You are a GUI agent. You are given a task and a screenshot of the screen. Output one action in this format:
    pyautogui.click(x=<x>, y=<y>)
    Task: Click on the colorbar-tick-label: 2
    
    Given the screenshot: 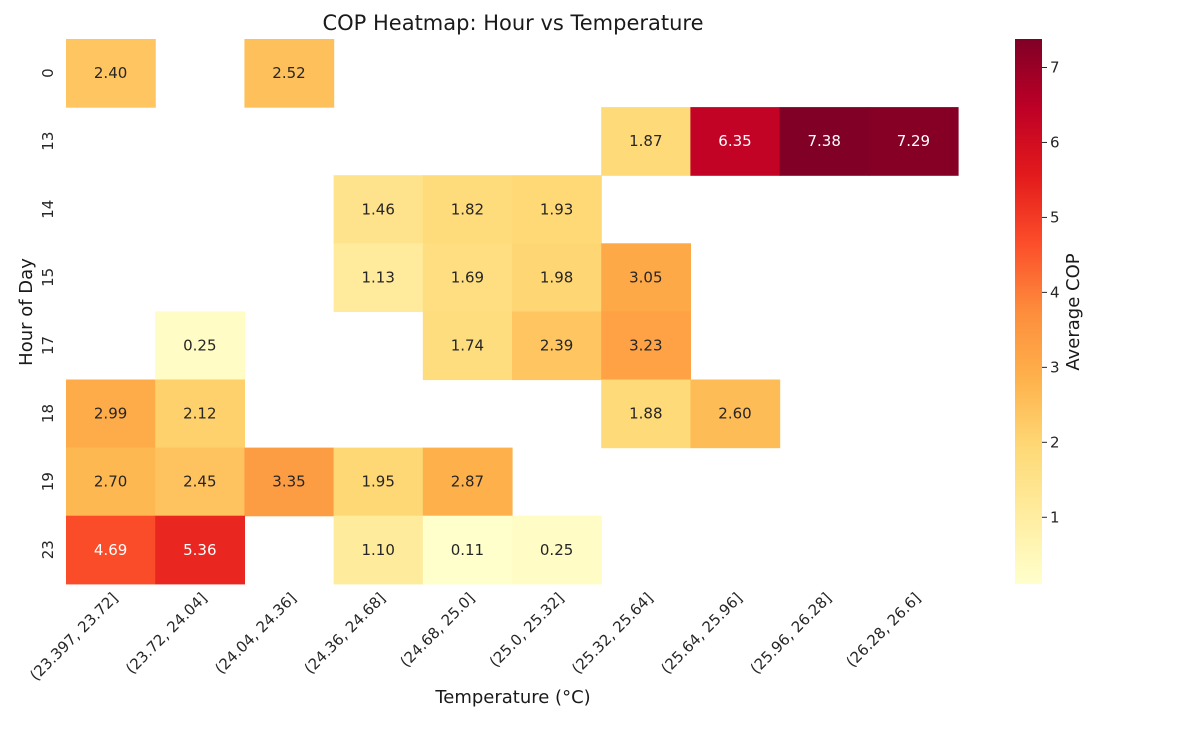 What is the action you would take?
    pyautogui.click(x=1055, y=442)
    